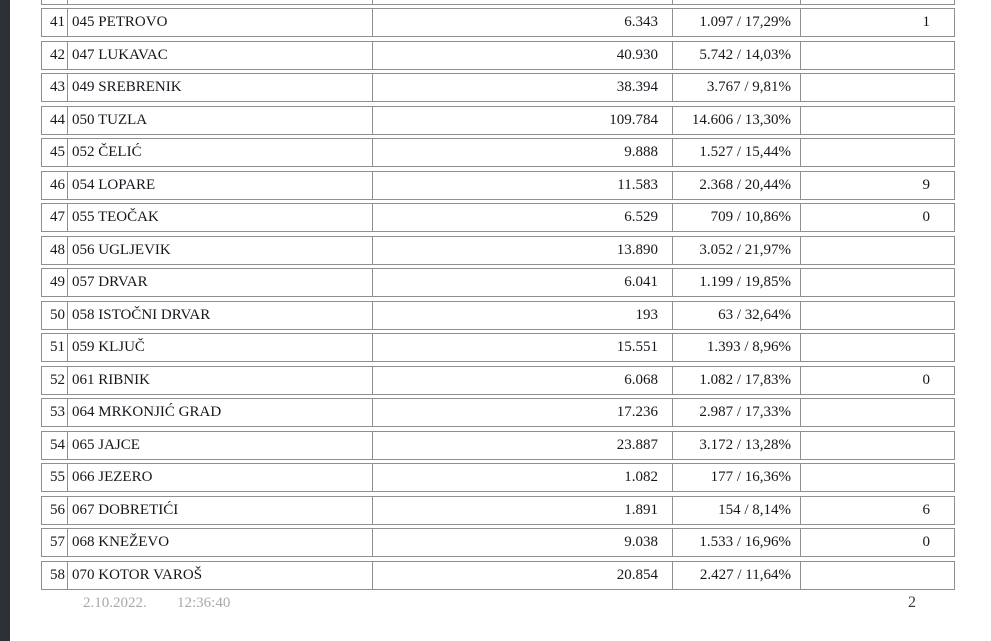 Image resolution: width=991 pixels, height=641 pixels. Describe the element at coordinates (523, 575) in the screenshot. I see `total-cell: 20.854` at that location.